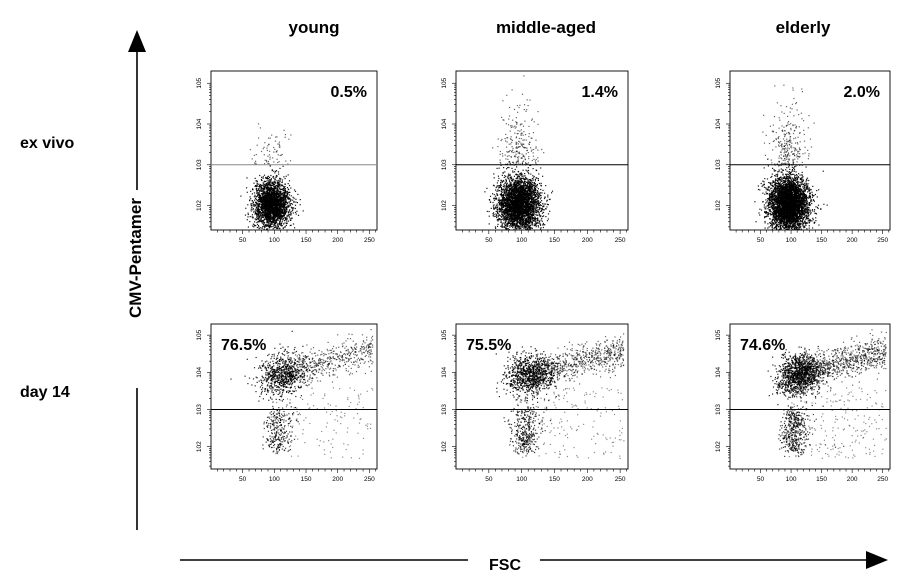 This screenshot has height=579, width=899. What do you see at coordinates (505, 566) in the screenshot?
I see `x-axis-label: FSC` at bounding box center [505, 566].